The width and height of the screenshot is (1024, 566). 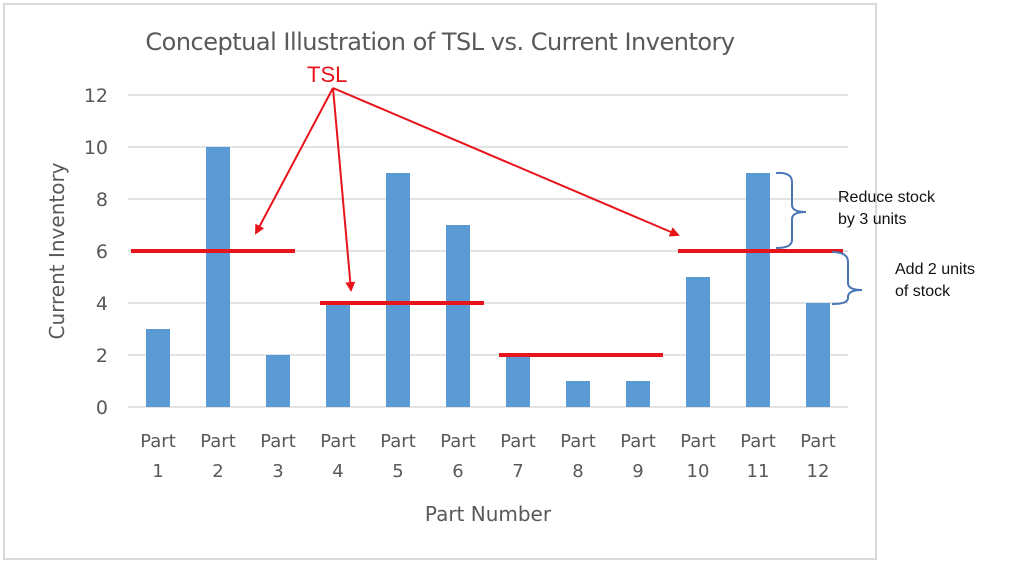 What do you see at coordinates (157, 471) in the screenshot?
I see `x-tick-label: 1` at bounding box center [157, 471].